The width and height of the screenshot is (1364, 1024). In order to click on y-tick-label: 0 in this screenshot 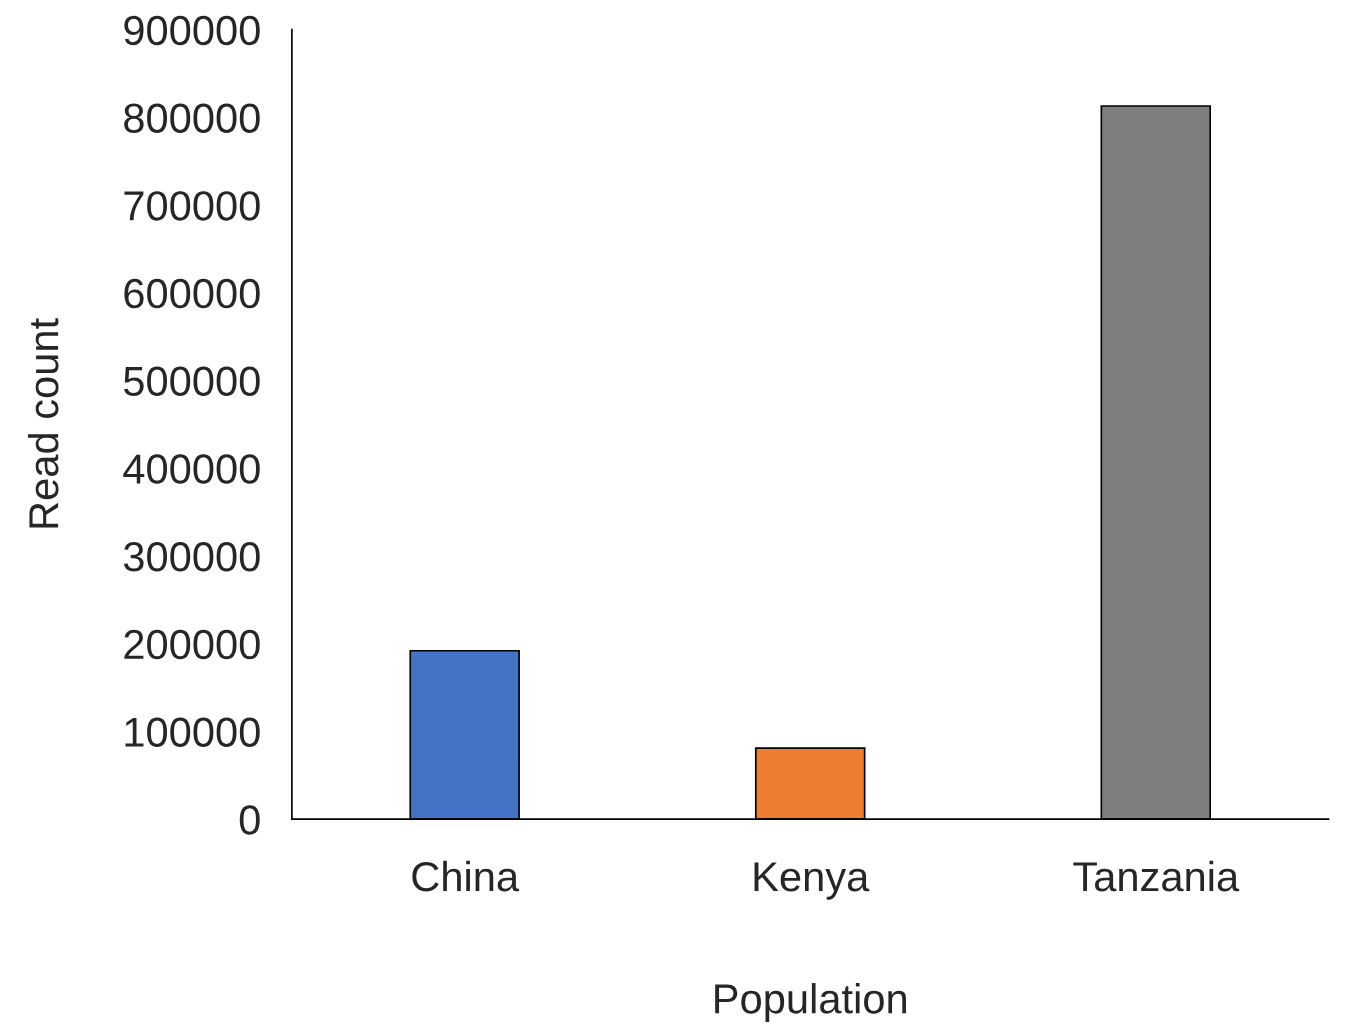, I will do `click(249, 820)`.